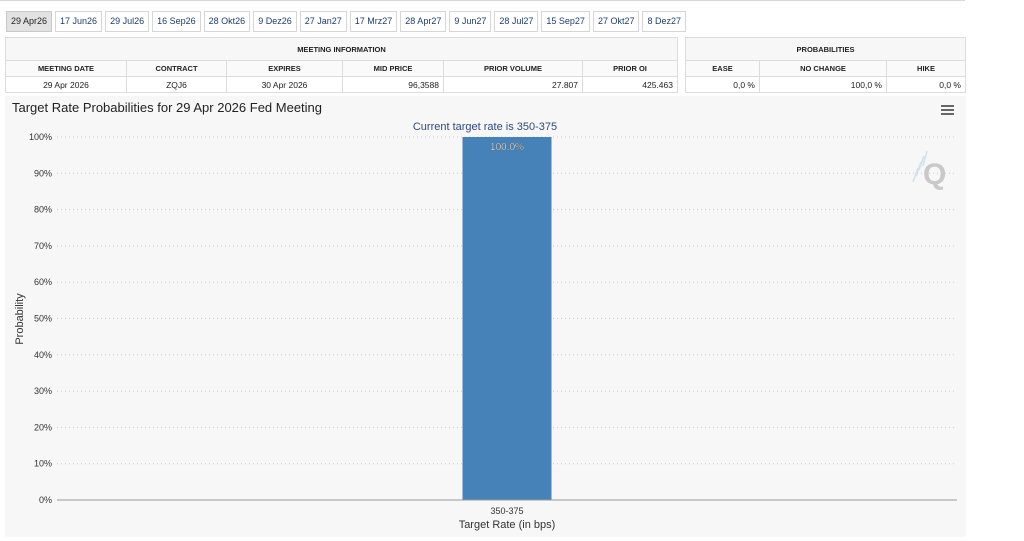 This screenshot has height=541, width=1024. I want to click on top-divider, so click(482, 0).